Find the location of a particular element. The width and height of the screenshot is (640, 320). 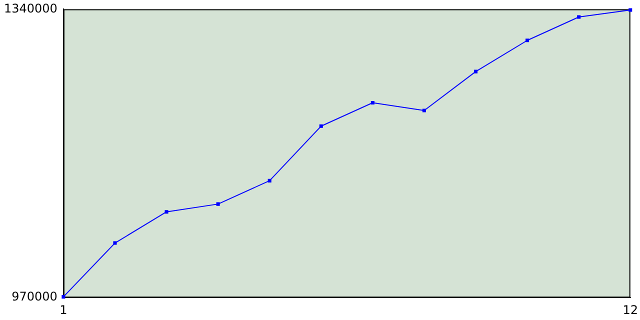

x-tick-label: 1 is located at coordinates (64, 309).